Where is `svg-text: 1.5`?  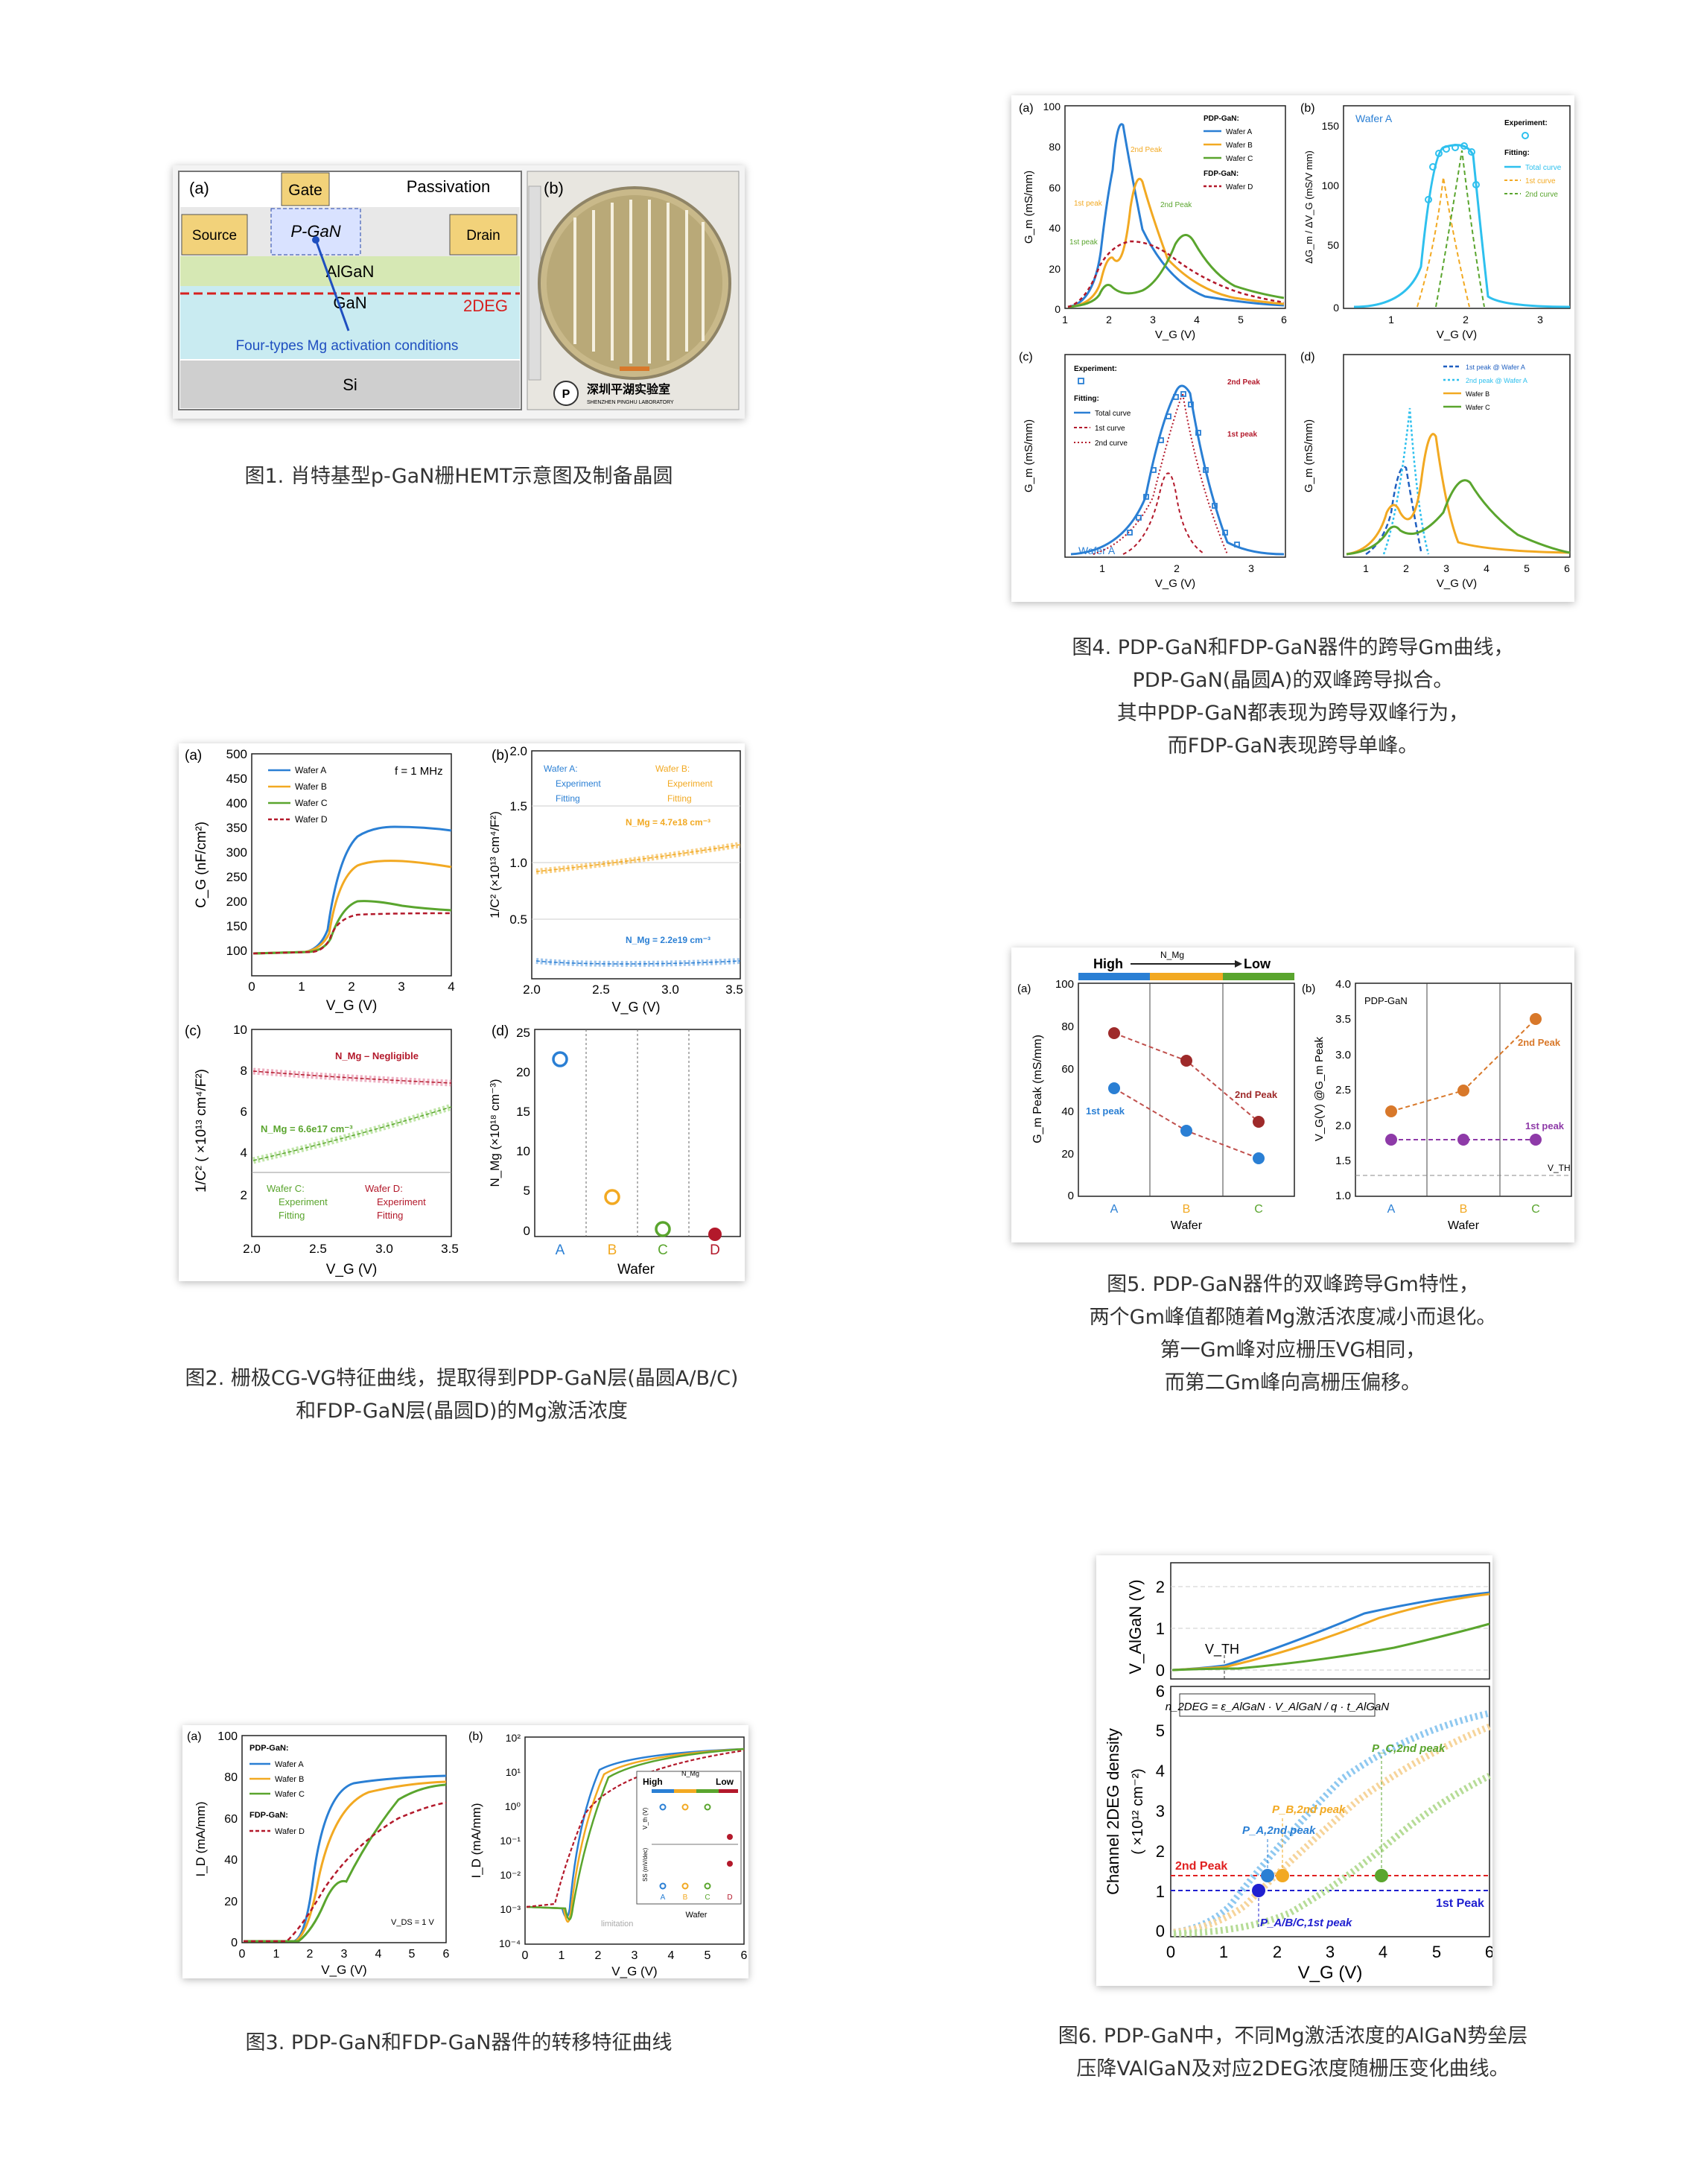 svg-text: 1.5 is located at coordinates (1343, 1161).